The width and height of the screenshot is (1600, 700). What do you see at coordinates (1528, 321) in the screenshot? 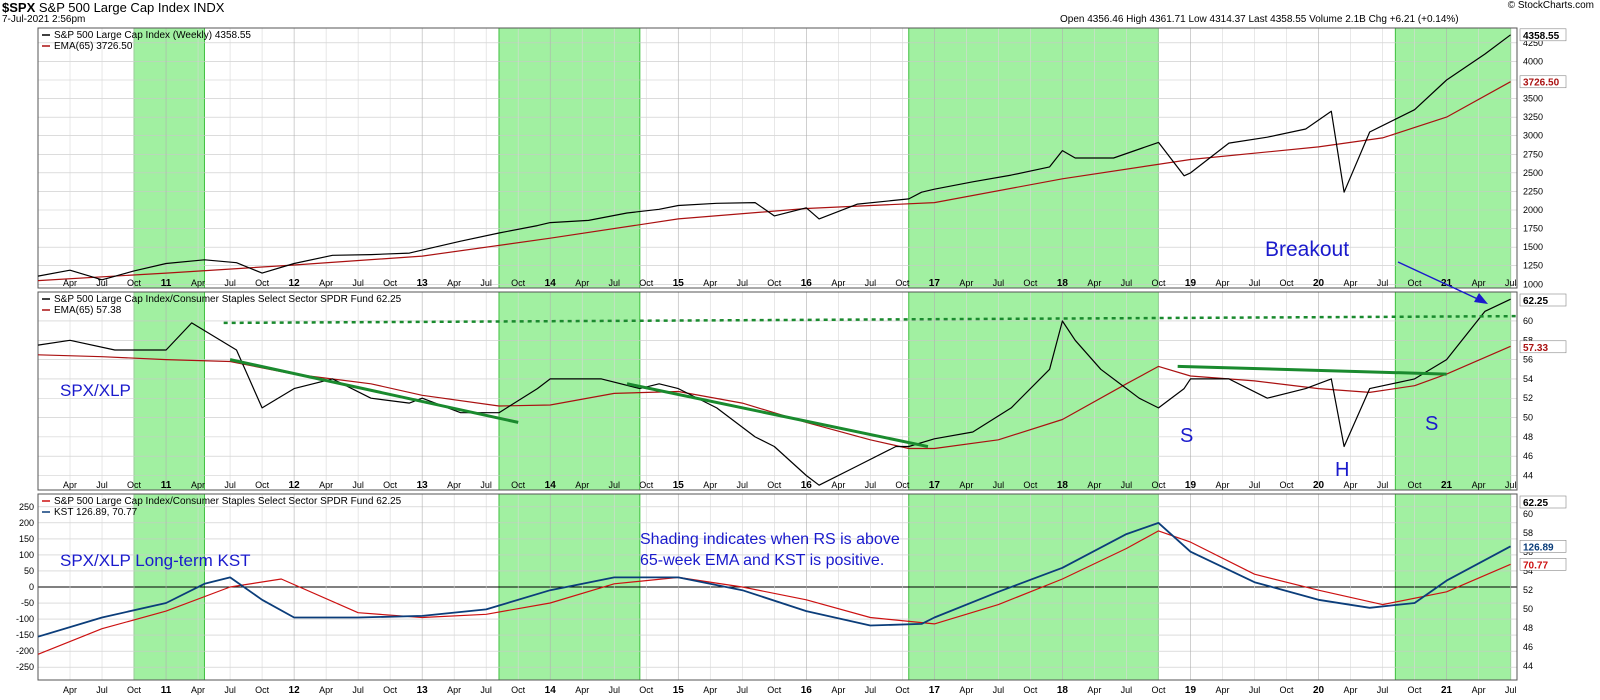
I see `y-tick-label-rs: 60` at bounding box center [1528, 321].